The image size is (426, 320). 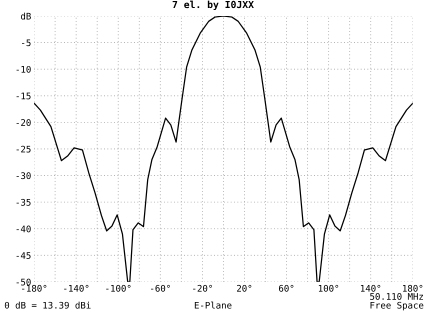 I want to click on y-tick-label: -25, so click(x=23, y=149).